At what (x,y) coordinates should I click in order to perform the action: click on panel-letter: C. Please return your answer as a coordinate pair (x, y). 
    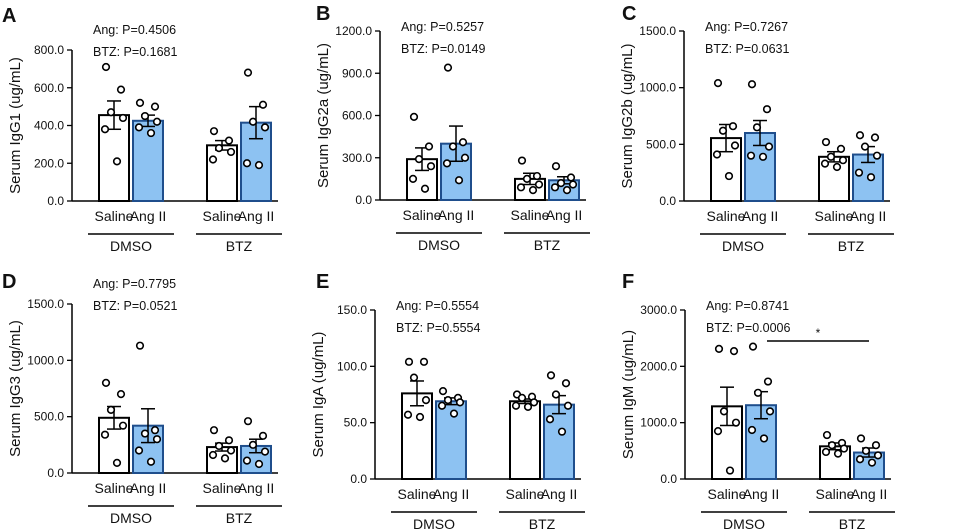
    Looking at the image, I should click on (629, 14).